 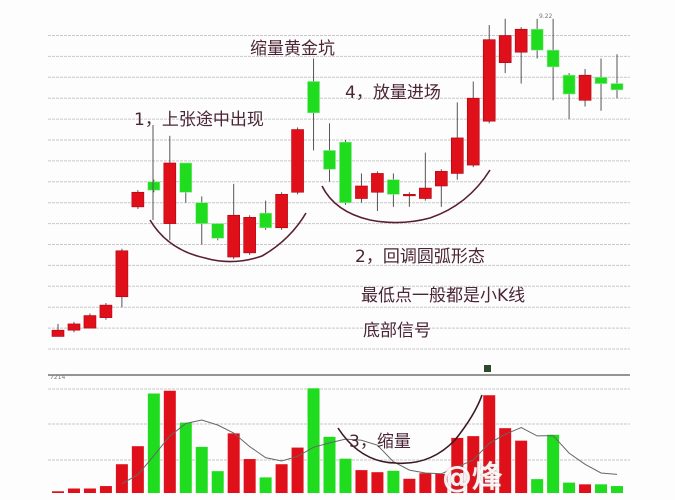 What do you see at coordinates (292, 49) in the screenshot?
I see `annotation-golden-pit: 缩量黄金坑` at bounding box center [292, 49].